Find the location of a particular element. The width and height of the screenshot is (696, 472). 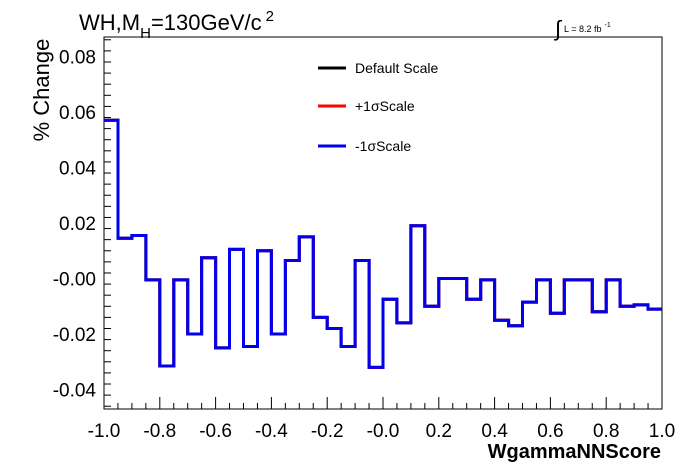

y-tick-label: -0.02 is located at coordinates (74, 335).